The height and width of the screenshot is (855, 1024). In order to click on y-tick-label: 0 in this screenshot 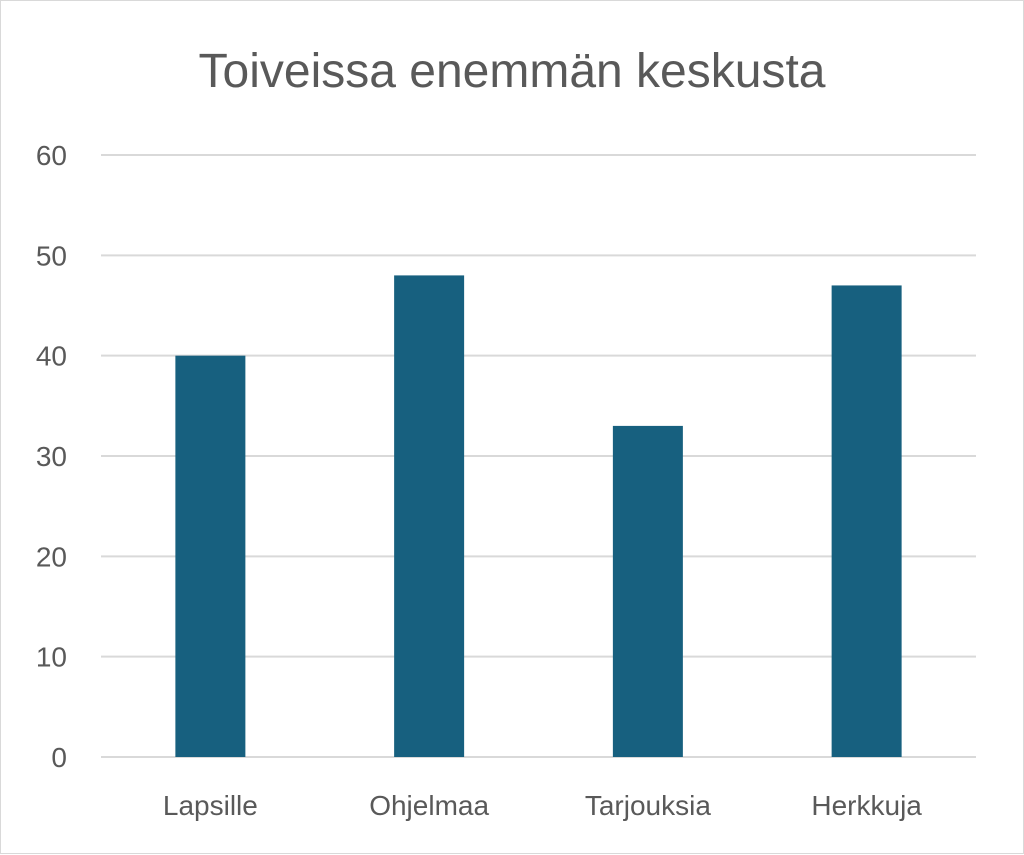, I will do `click(59, 757)`.